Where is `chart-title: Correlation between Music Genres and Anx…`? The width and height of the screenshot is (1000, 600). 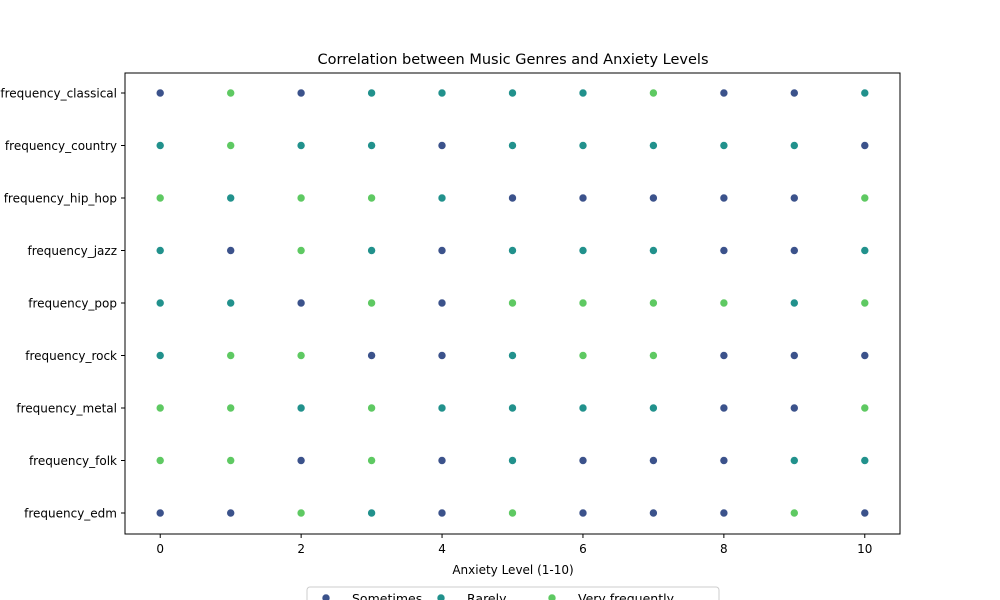 chart-title: Correlation between Music Genres and Anx… is located at coordinates (512, 60).